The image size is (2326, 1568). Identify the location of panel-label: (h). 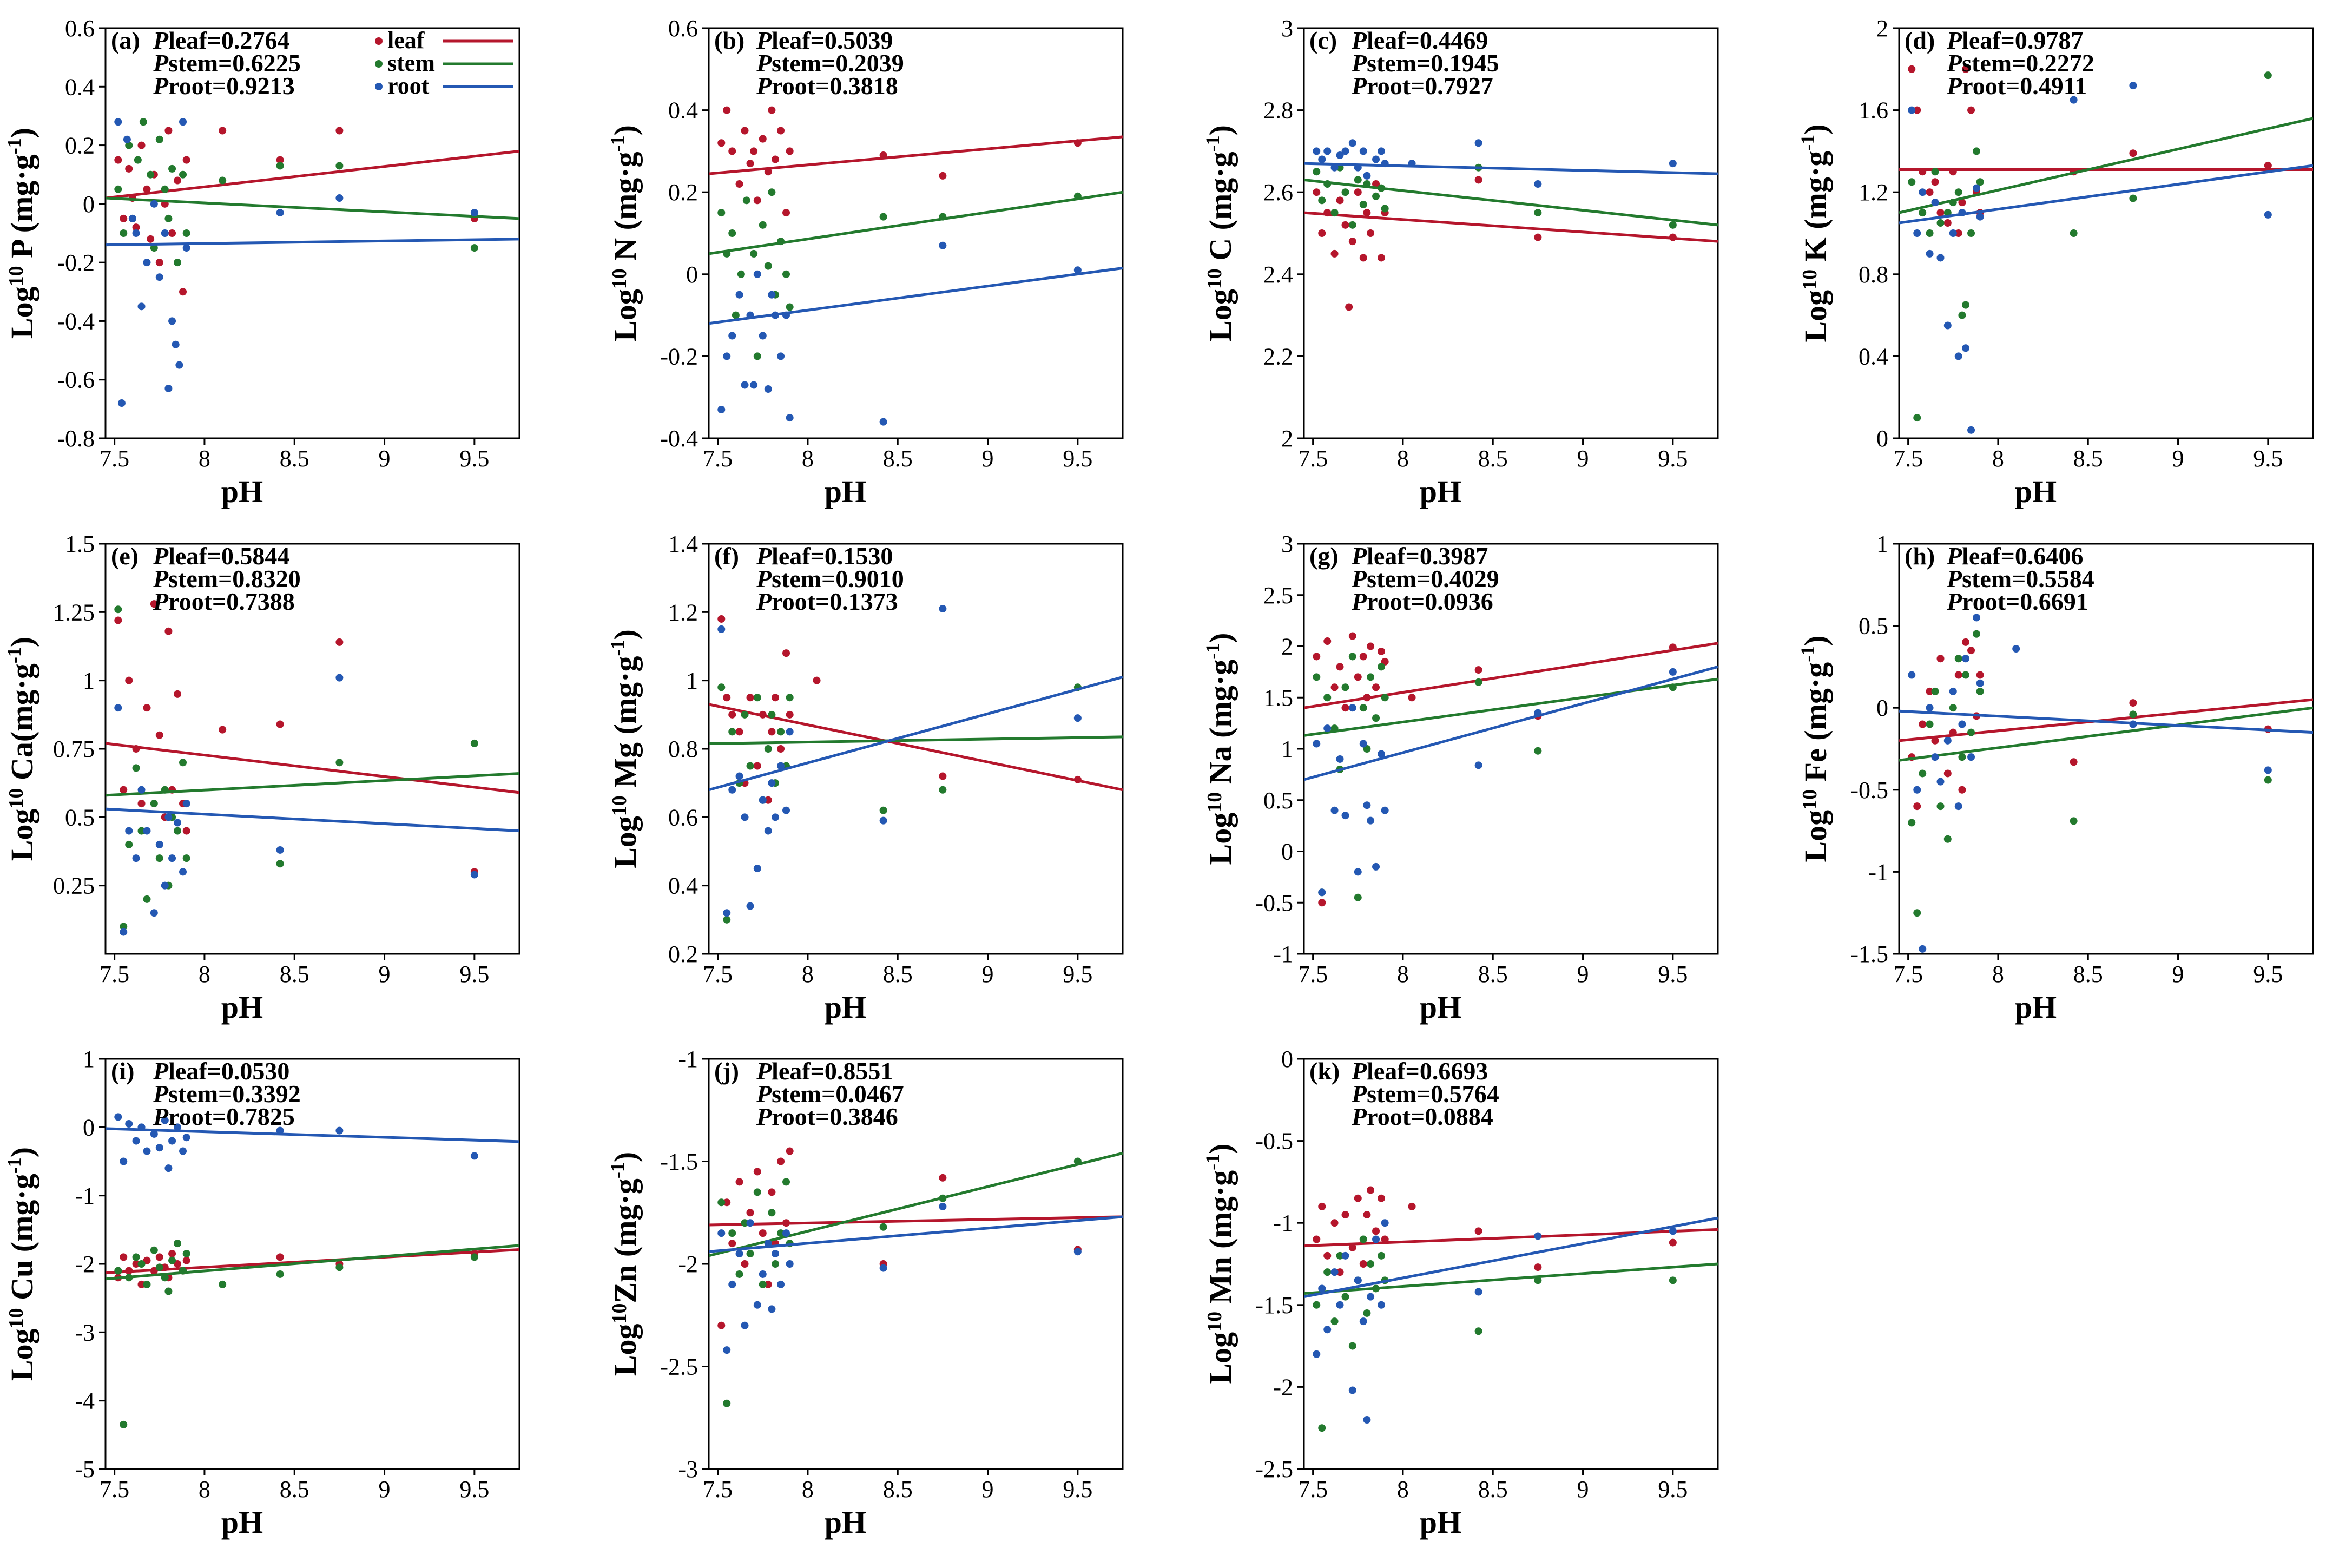
(1920, 556).